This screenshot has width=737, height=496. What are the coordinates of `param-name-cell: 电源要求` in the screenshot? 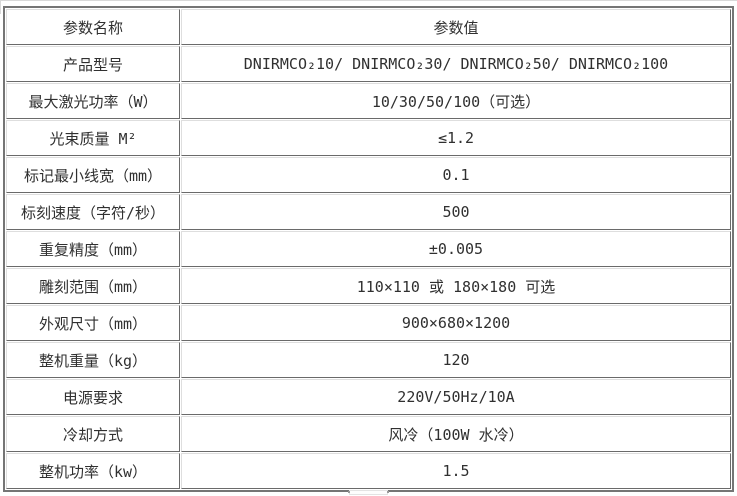 It's located at (93, 397).